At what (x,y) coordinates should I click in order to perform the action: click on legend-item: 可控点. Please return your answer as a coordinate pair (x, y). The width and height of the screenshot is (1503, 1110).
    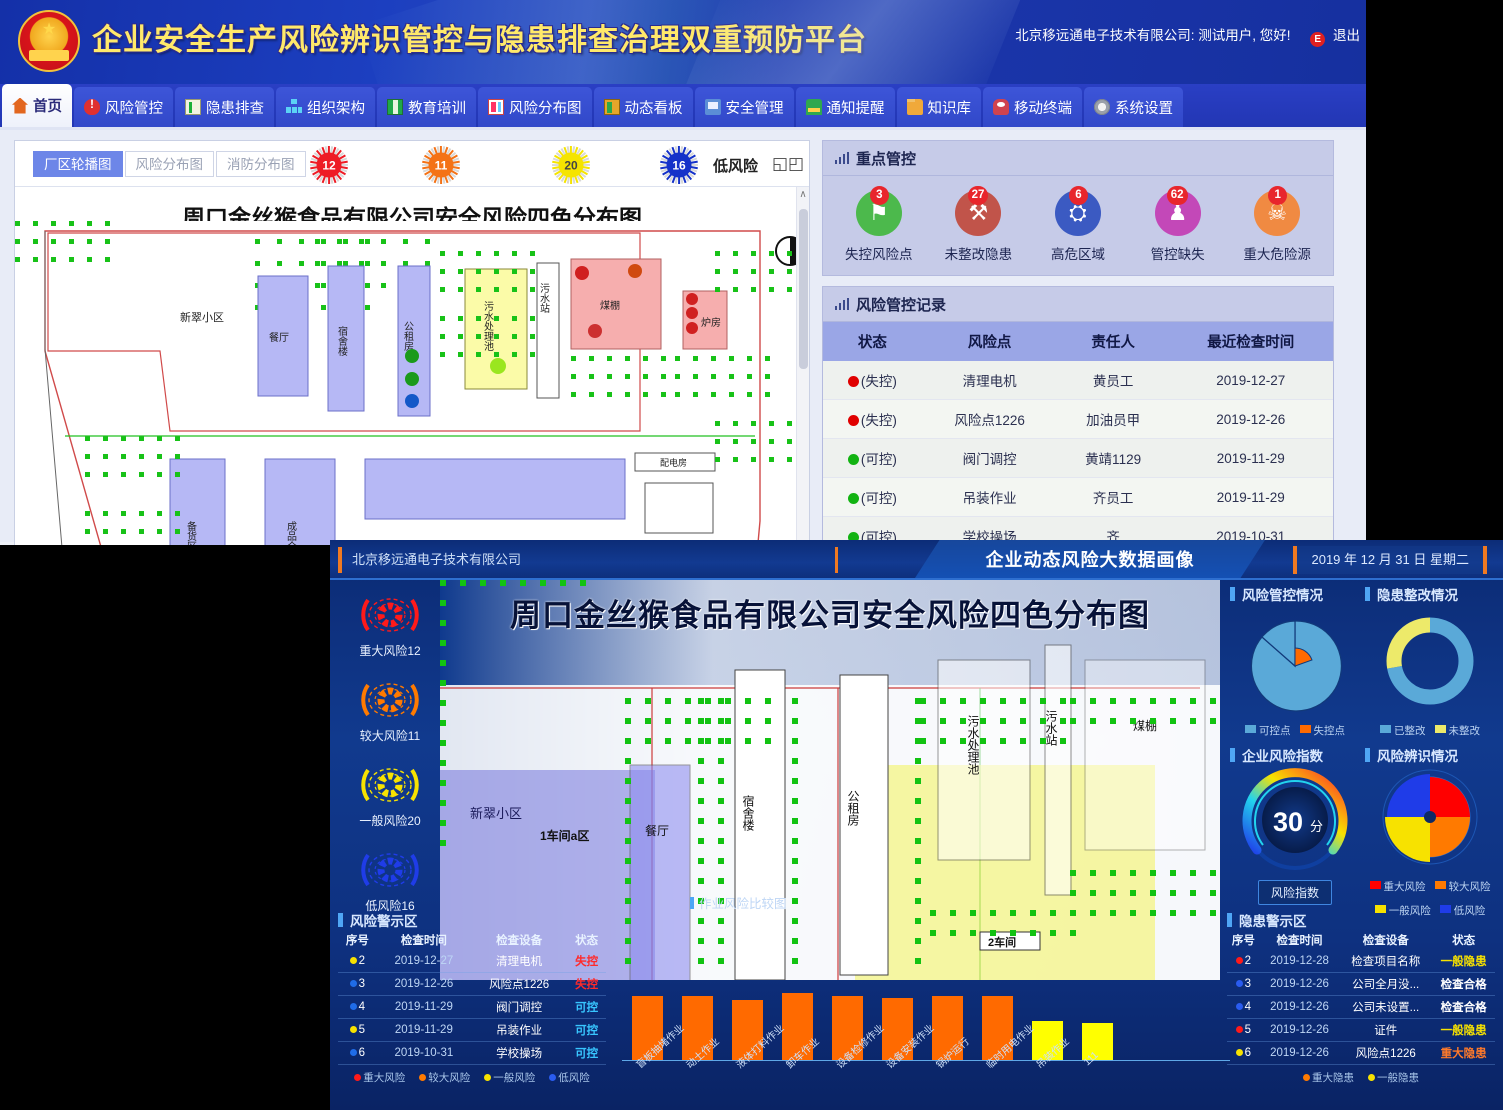
    Looking at the image, I should click on (1268, 730).